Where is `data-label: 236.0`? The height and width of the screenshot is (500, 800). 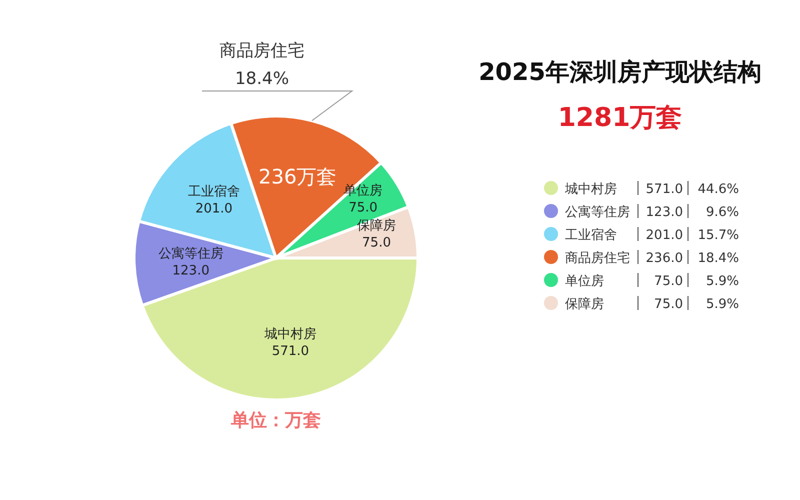
data-label: 236.0 is located at coordinates (664, 258).